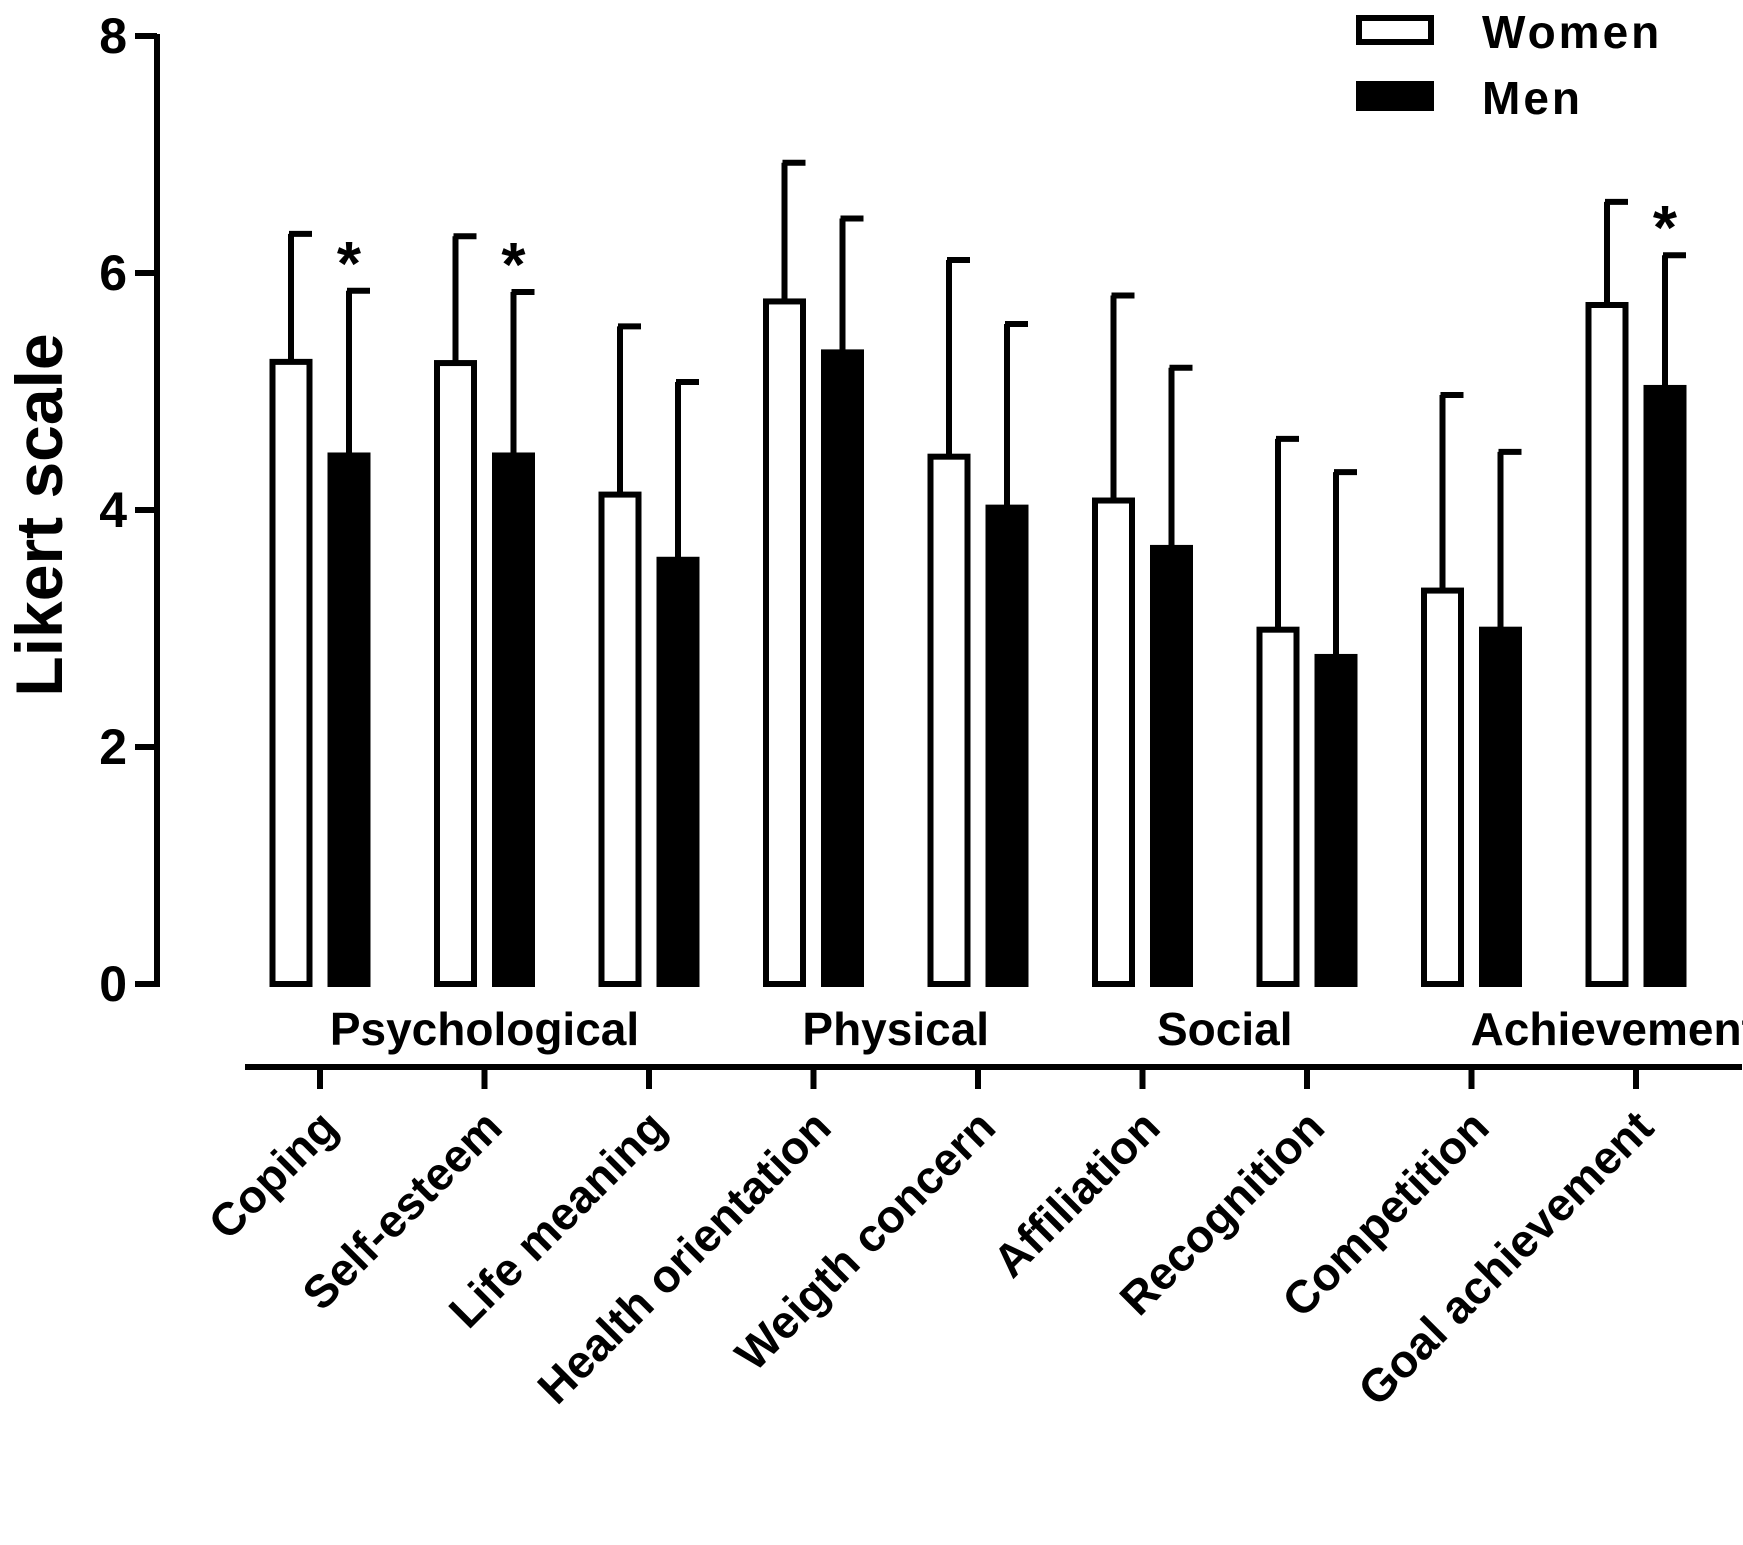 This screenshot has height=1545, width=1743. Describe the element at coordinates (784, 642) in the screenshot. I see `bar-women-health-orientation` at that location.